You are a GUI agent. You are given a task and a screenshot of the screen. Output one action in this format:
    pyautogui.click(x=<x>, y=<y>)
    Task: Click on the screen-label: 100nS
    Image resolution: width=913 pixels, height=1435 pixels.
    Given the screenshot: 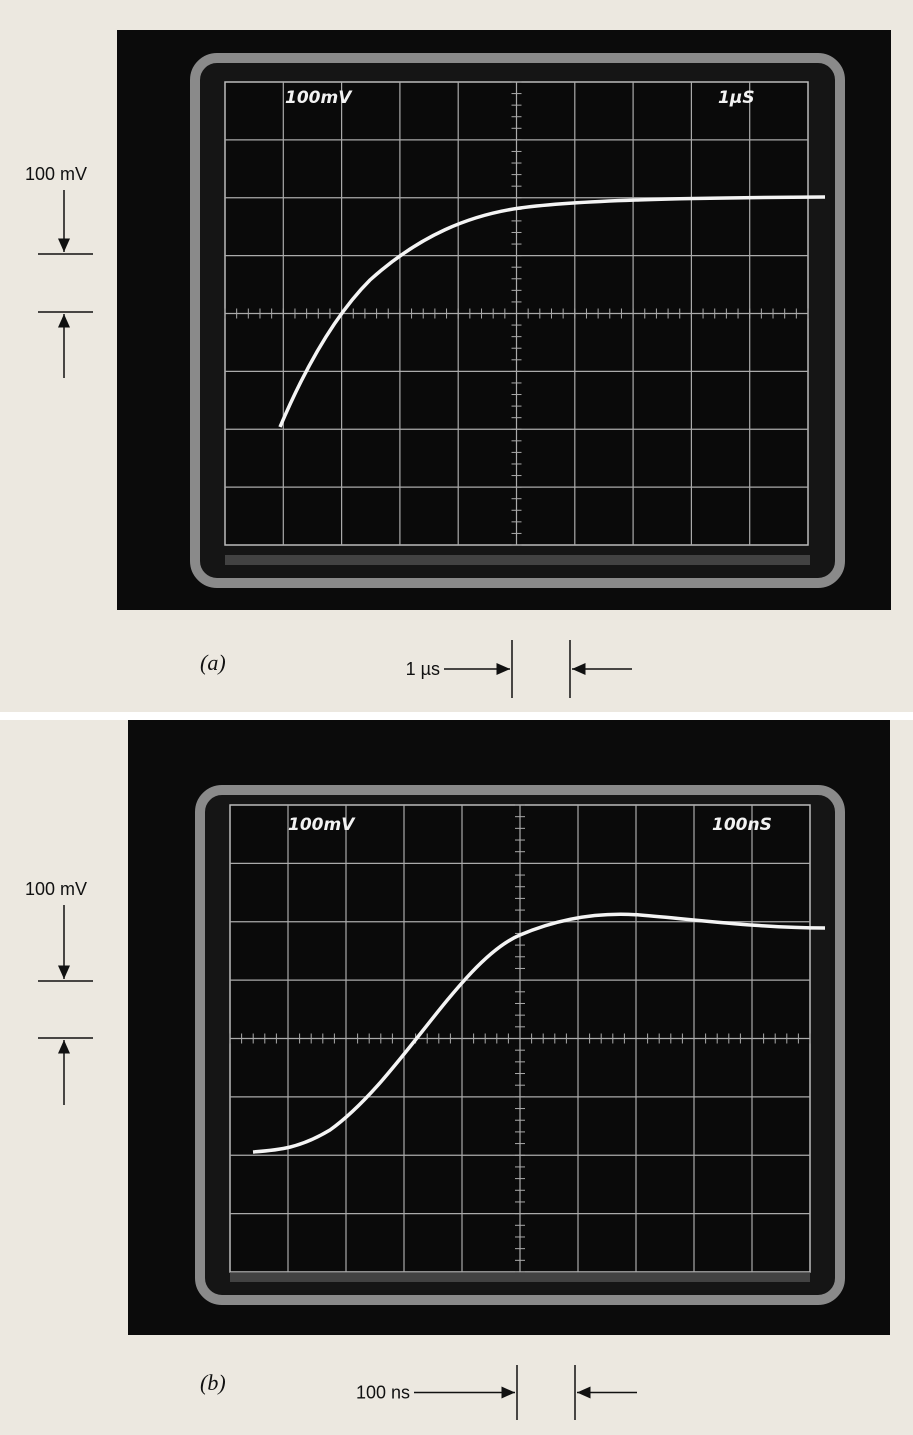 What is the action you would take?
    pyautogui.click(x=742, y=825)
    